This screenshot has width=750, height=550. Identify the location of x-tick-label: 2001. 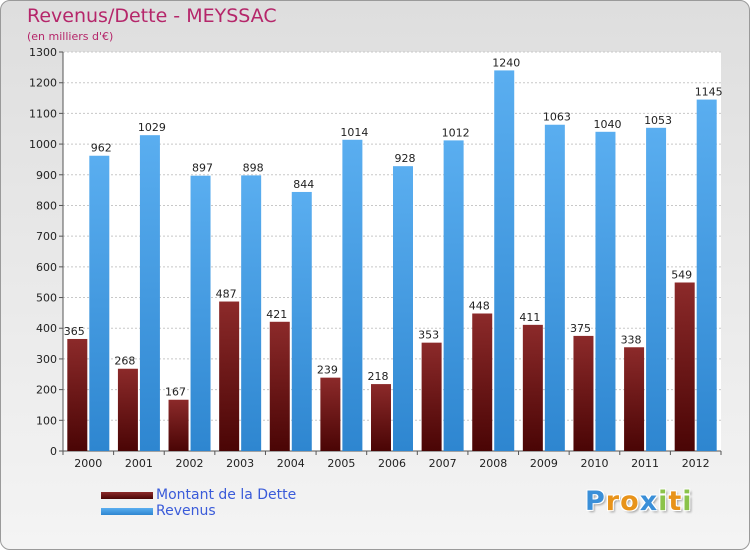
(139, 463).